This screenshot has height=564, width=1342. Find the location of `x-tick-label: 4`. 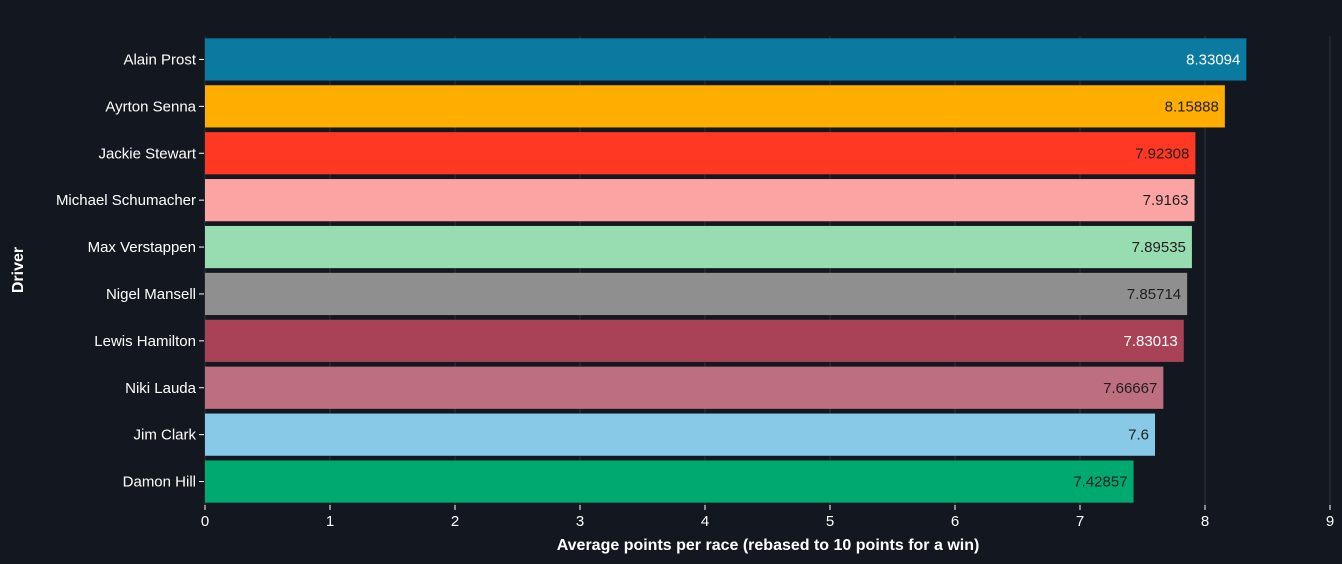

x-tick-label: 4 is located at coordinates (705, 521).